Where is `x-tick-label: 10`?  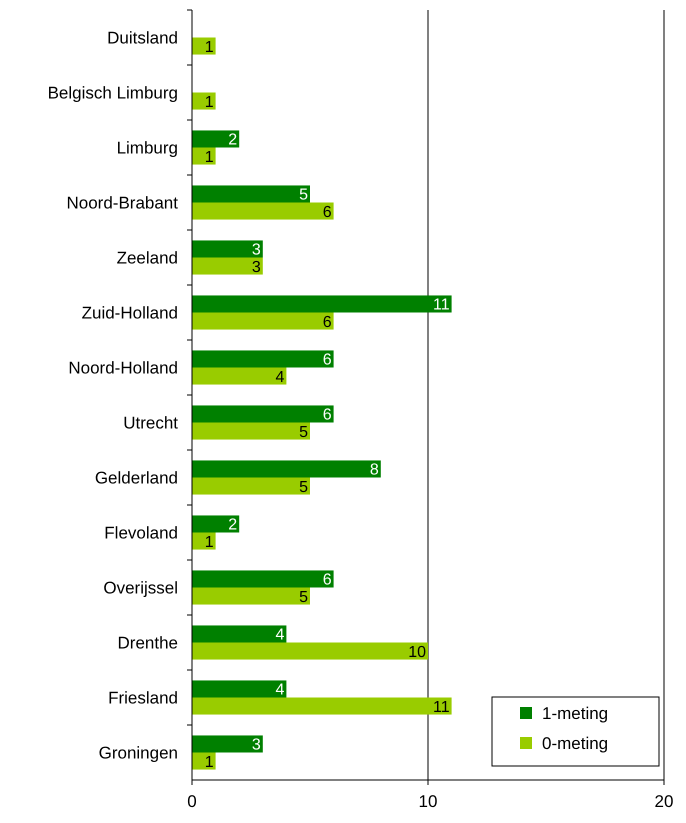
x-tick-label: 10 is located at coordinates (428, 801).